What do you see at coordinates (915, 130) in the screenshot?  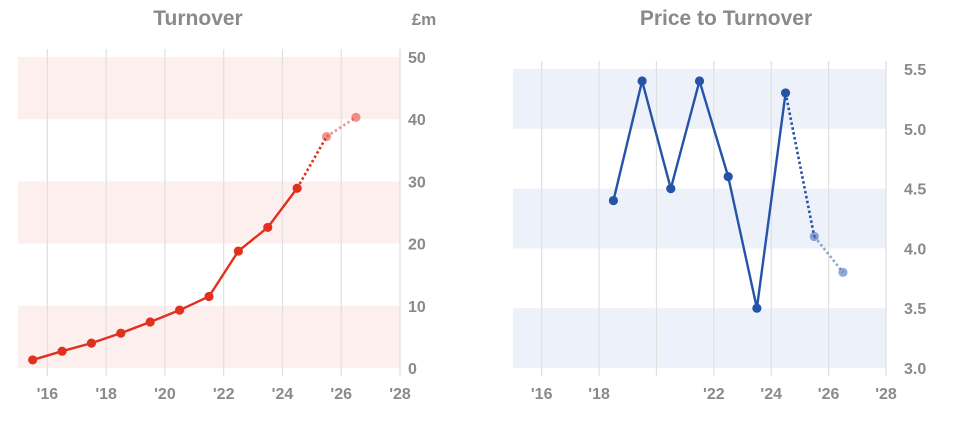 I see `y-tick-label: 5.0` at bounding box center [915, 130].